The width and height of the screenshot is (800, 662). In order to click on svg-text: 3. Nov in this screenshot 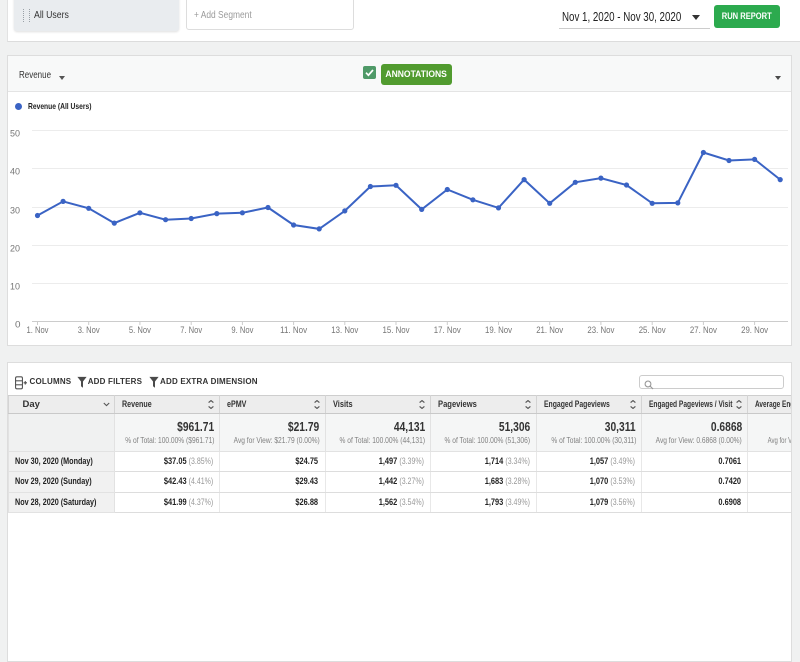, I will do `click(89, 330)`.